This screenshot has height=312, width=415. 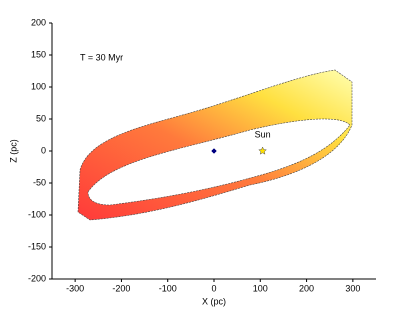 I want to click on annotation: T = 30 Myr, so click(x=101, y=57).